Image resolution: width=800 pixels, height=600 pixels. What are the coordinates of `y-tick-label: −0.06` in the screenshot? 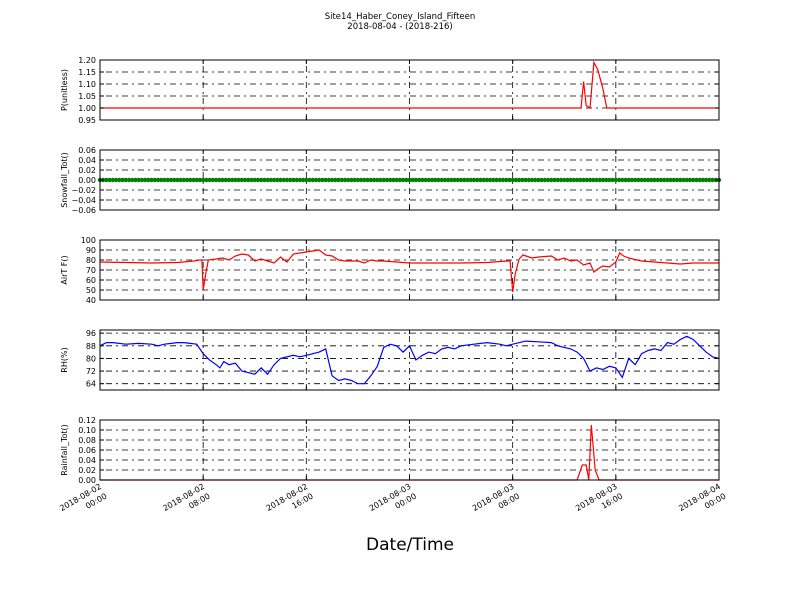 It's located at (83, 210).